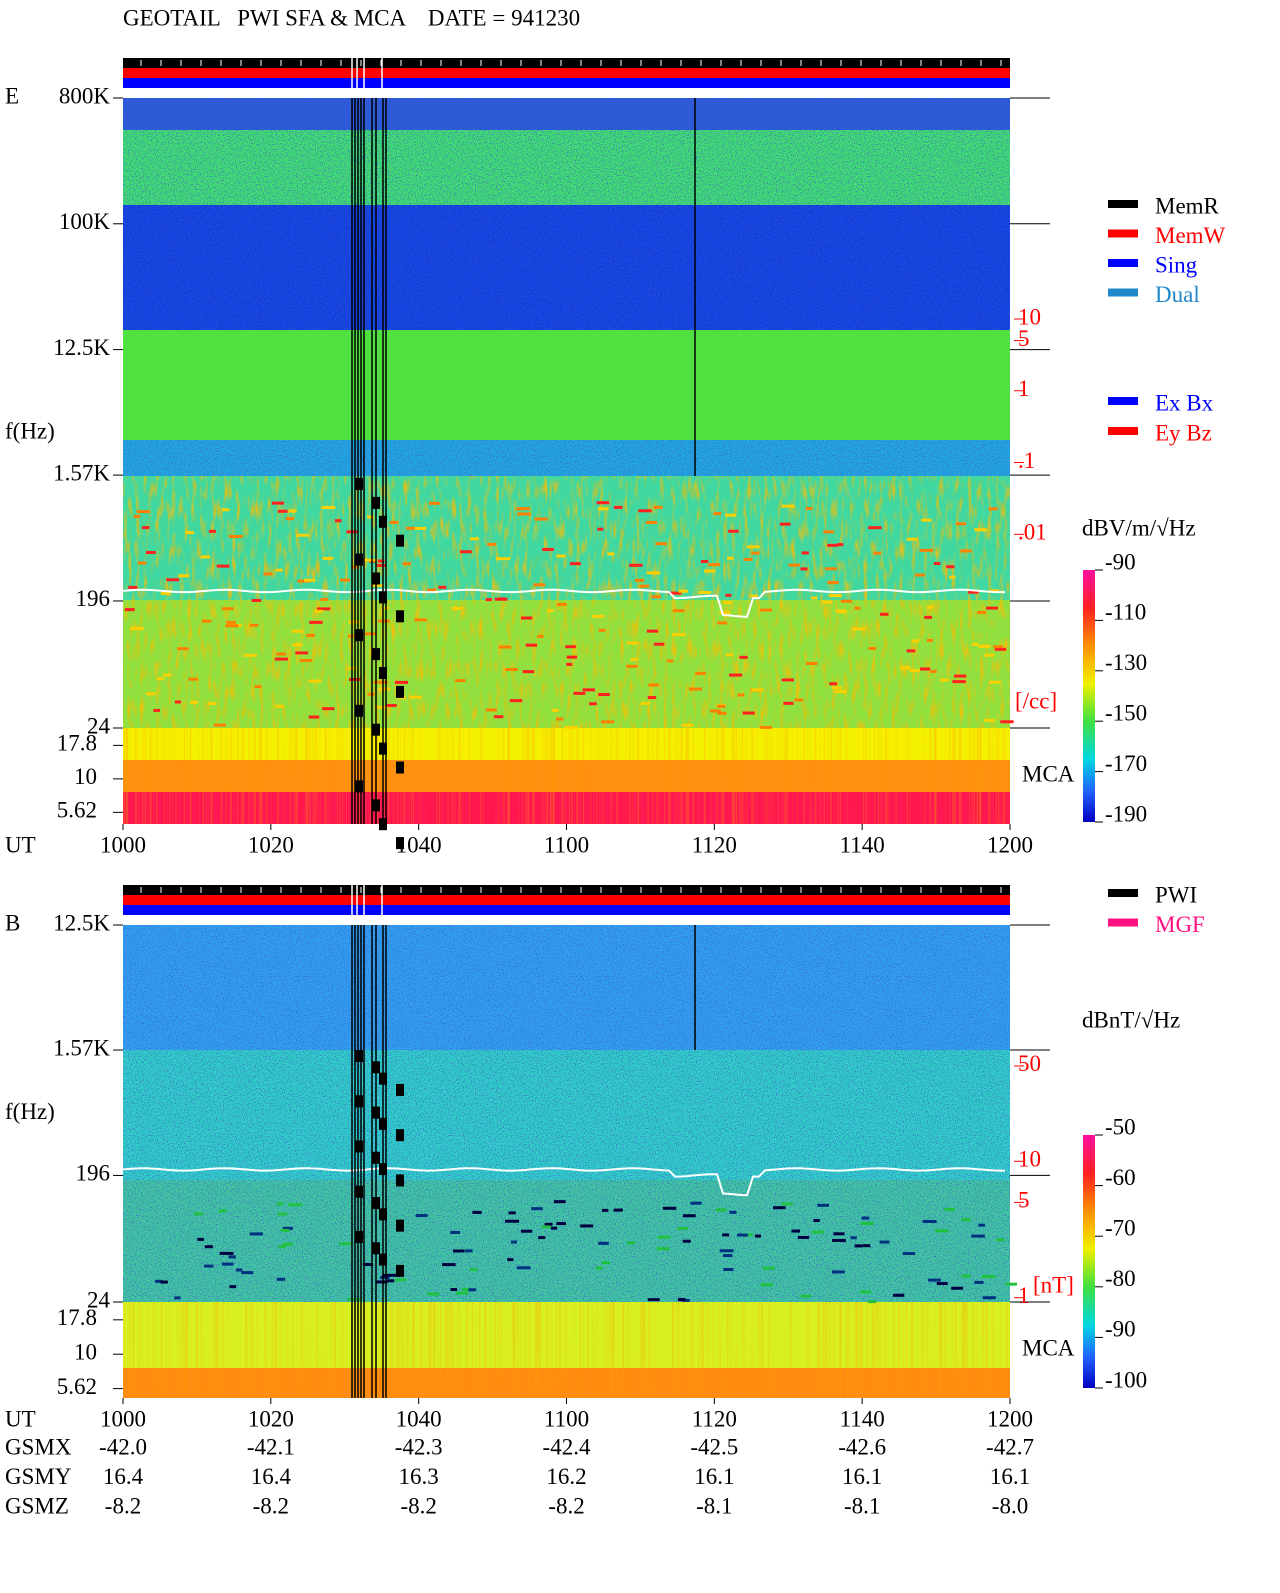 This screenshot has width=1280, height=1593. What do you see at coordinates (1089, 1261) in the screenshot?
I see `colorbar` at bounding box center [1089, 1261].